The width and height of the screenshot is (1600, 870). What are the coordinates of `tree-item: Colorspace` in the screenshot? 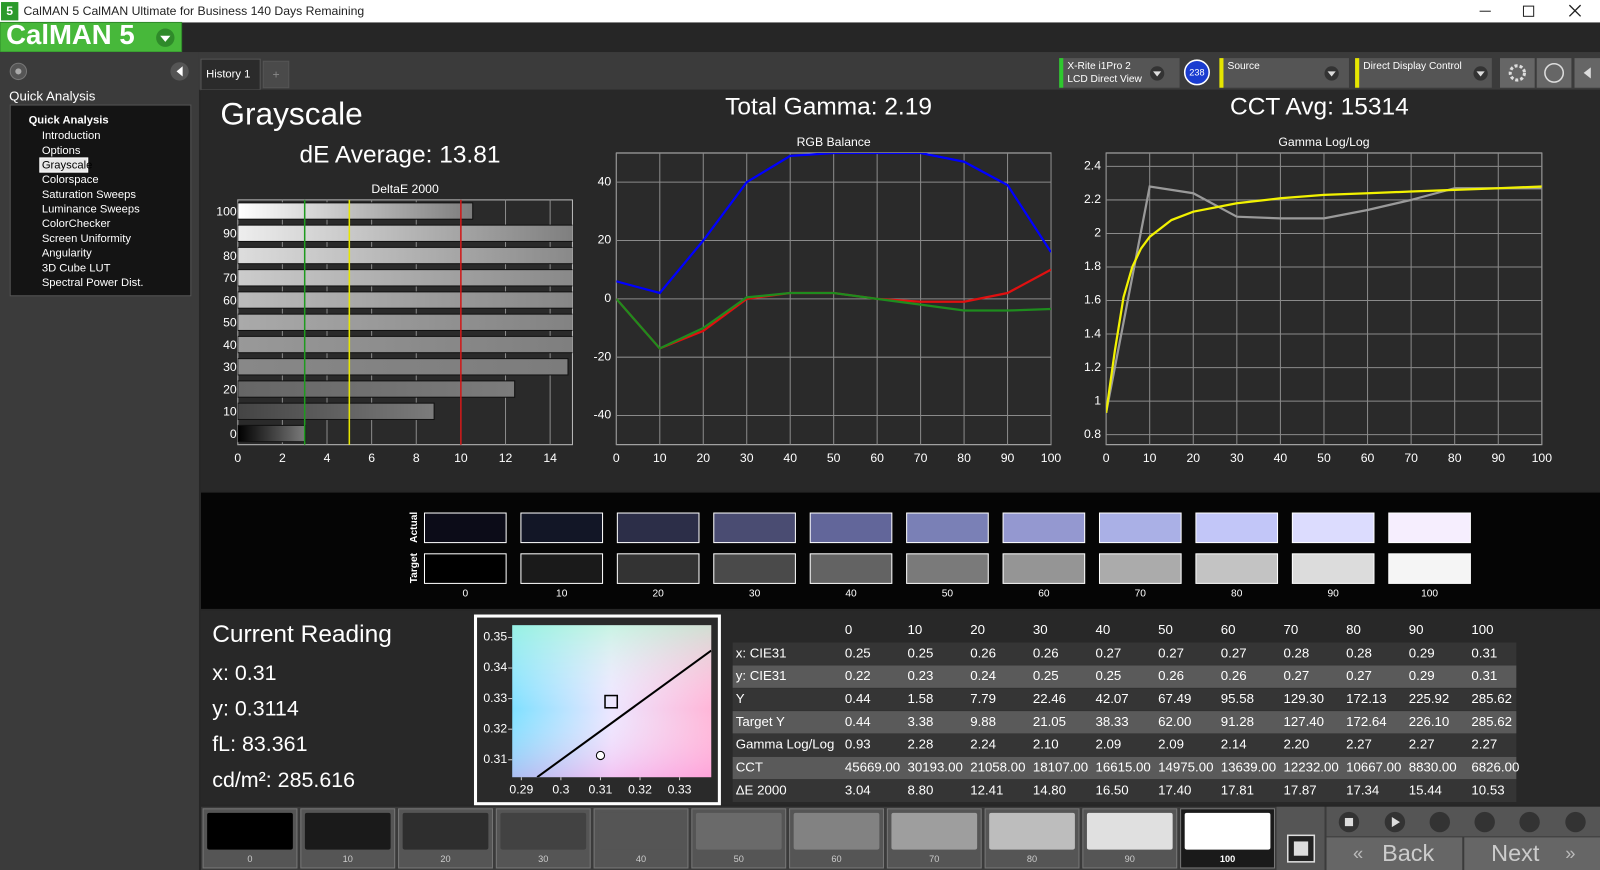 It's located at (70, 180).